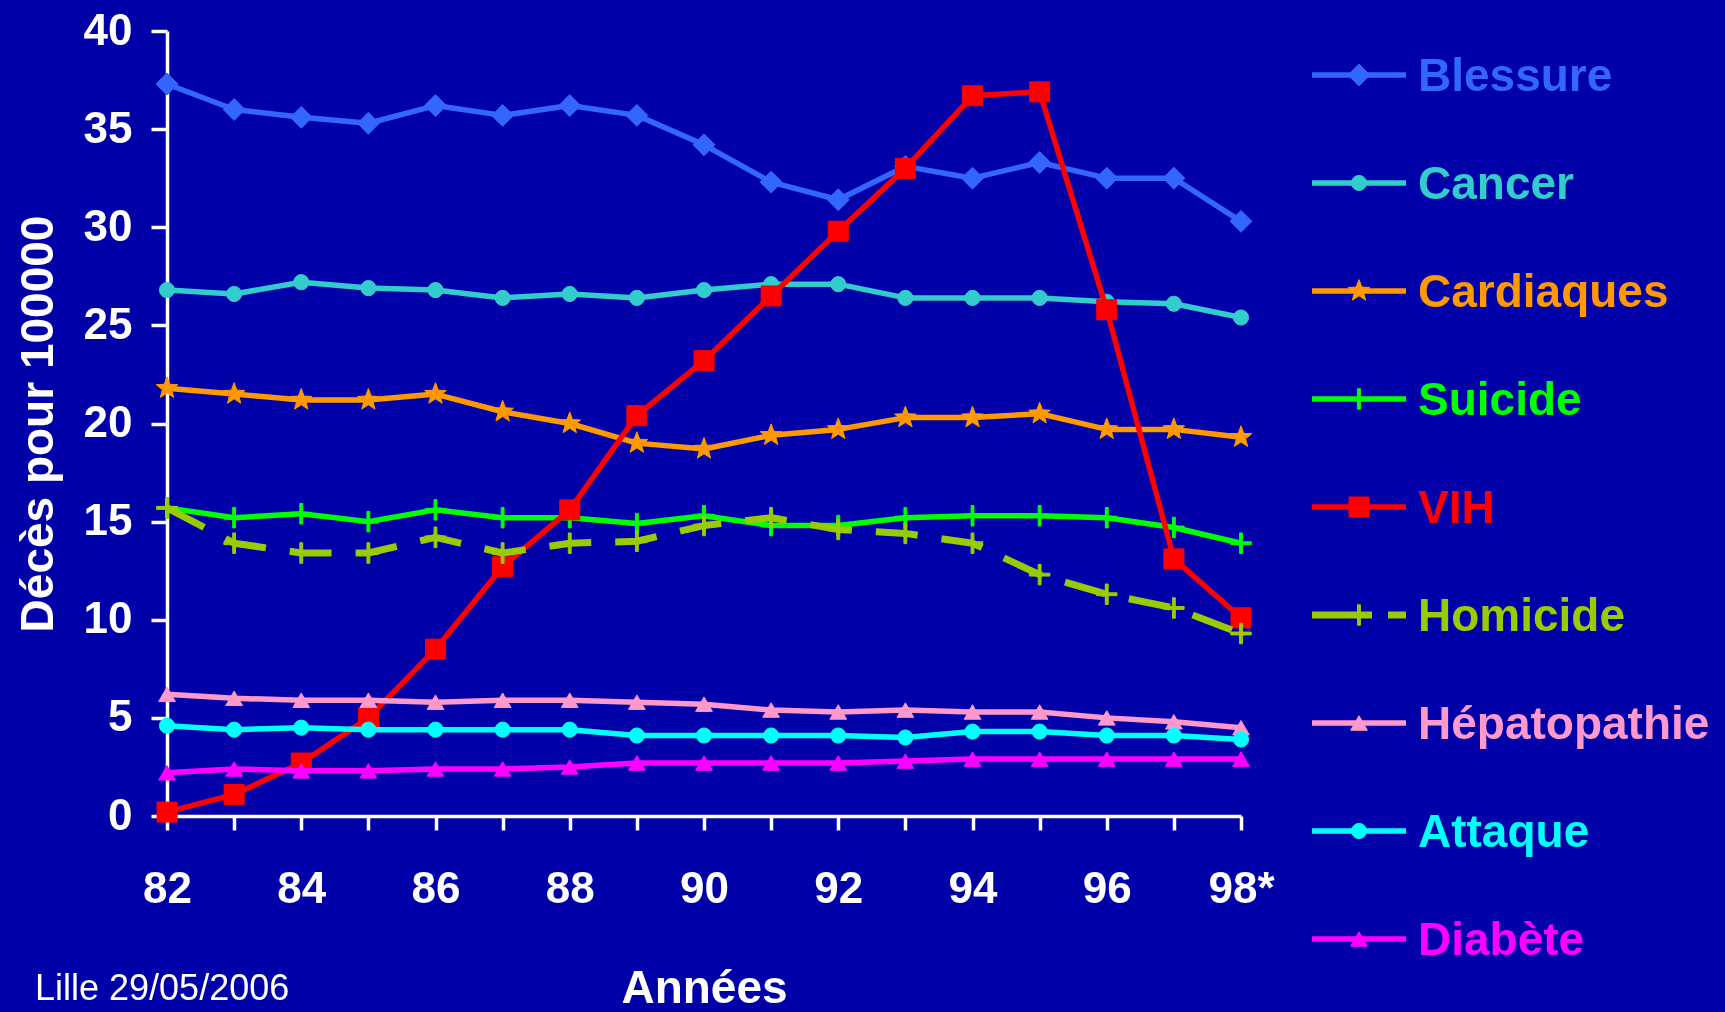 This screenshot has height=1012, width=1725. Describe the element at coordinates (108, 421) in the screenshot. I see `y-tick-label: 20` at that location.